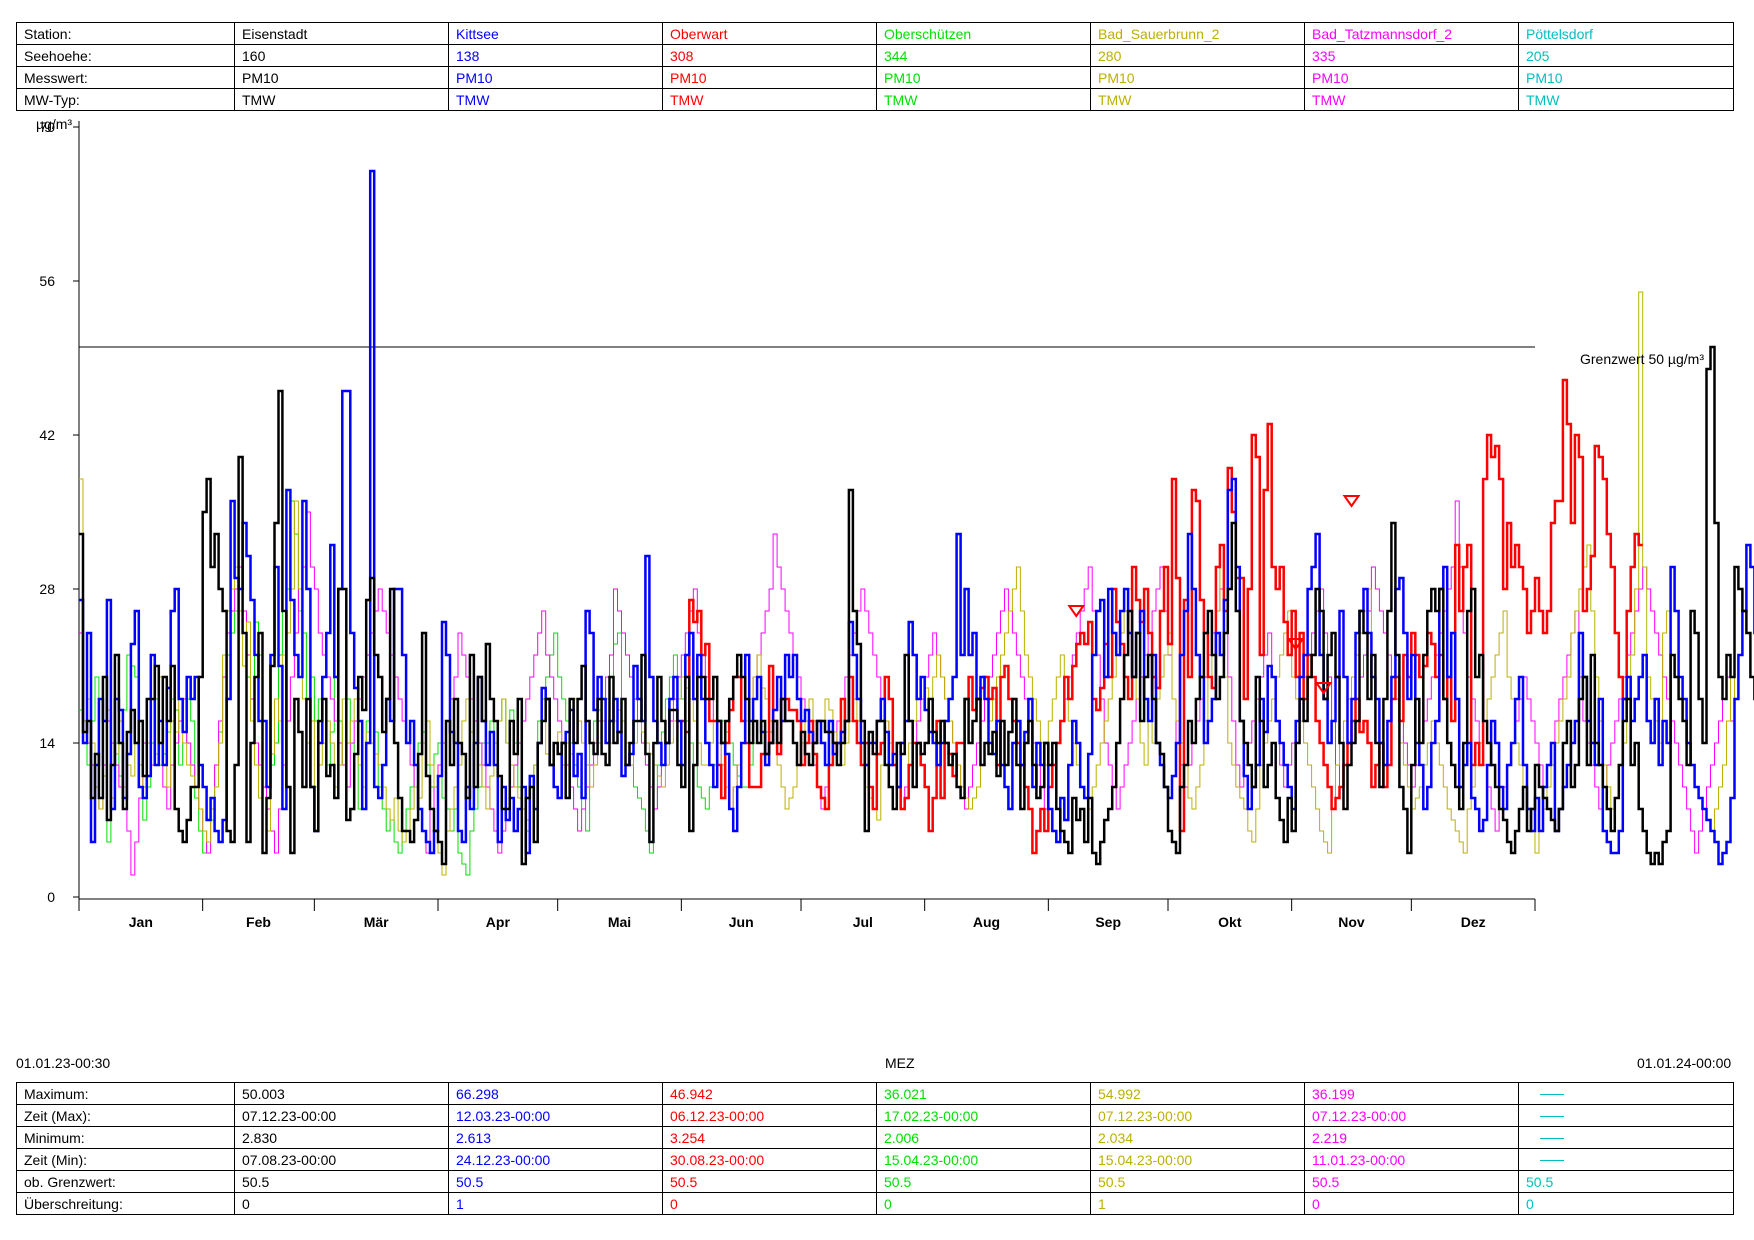 The image size is (1754, 1240). What do you see at coordinates (47, 127) in the screenshot?
I see `y-tick-label: 70` at bounding box center [47, 127].